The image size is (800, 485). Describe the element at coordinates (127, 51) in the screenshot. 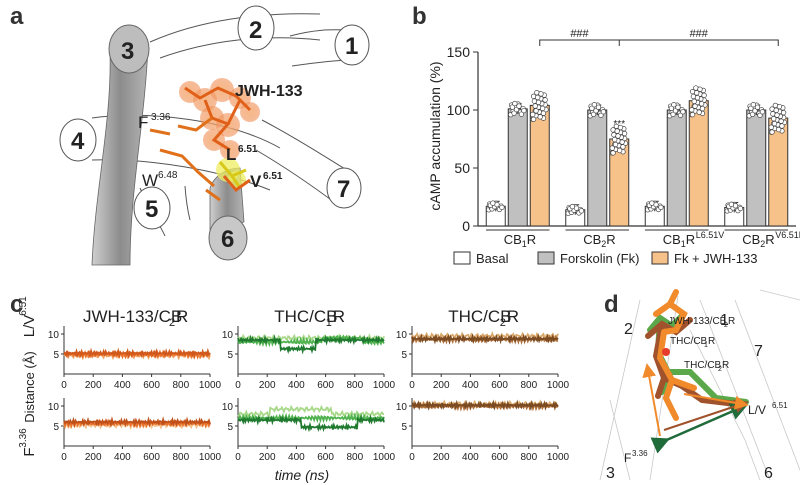

I see `helix-label-a-3: 3` at that location.